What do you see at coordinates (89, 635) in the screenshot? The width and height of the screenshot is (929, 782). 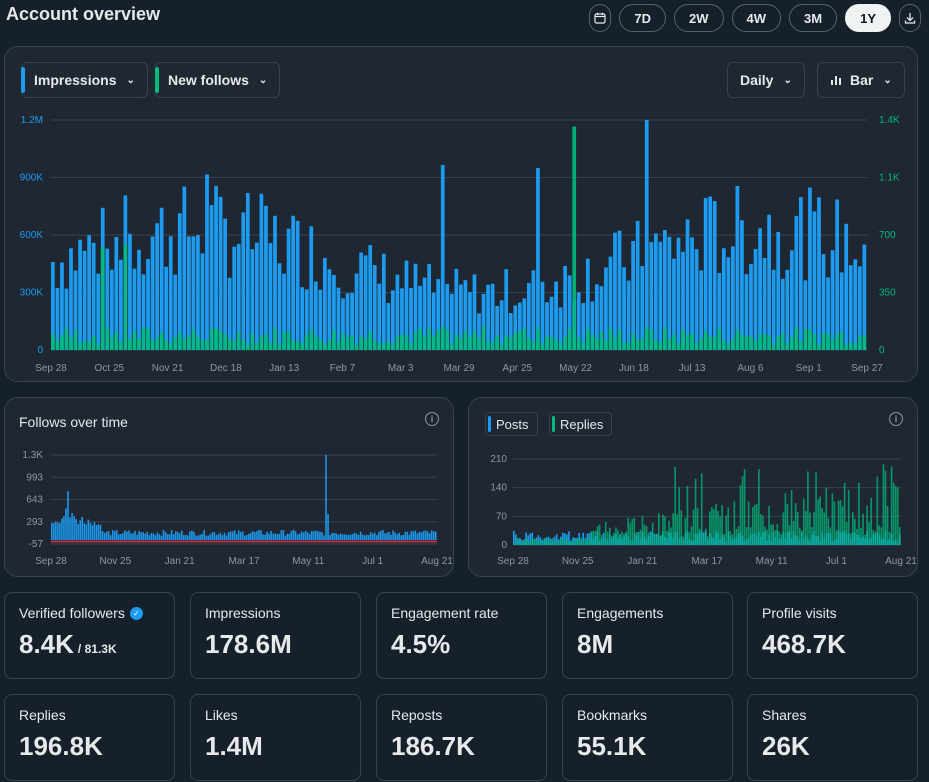 I see `metric-card-verified-followers: Verified followers ✓ 8.4K/ 81.3K` at bounding box center [89, 635].